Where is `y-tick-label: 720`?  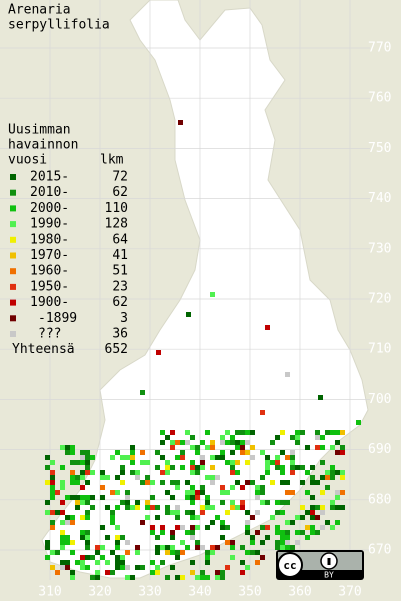
y-tick-label: 720 is located at coordinates (379, 299).